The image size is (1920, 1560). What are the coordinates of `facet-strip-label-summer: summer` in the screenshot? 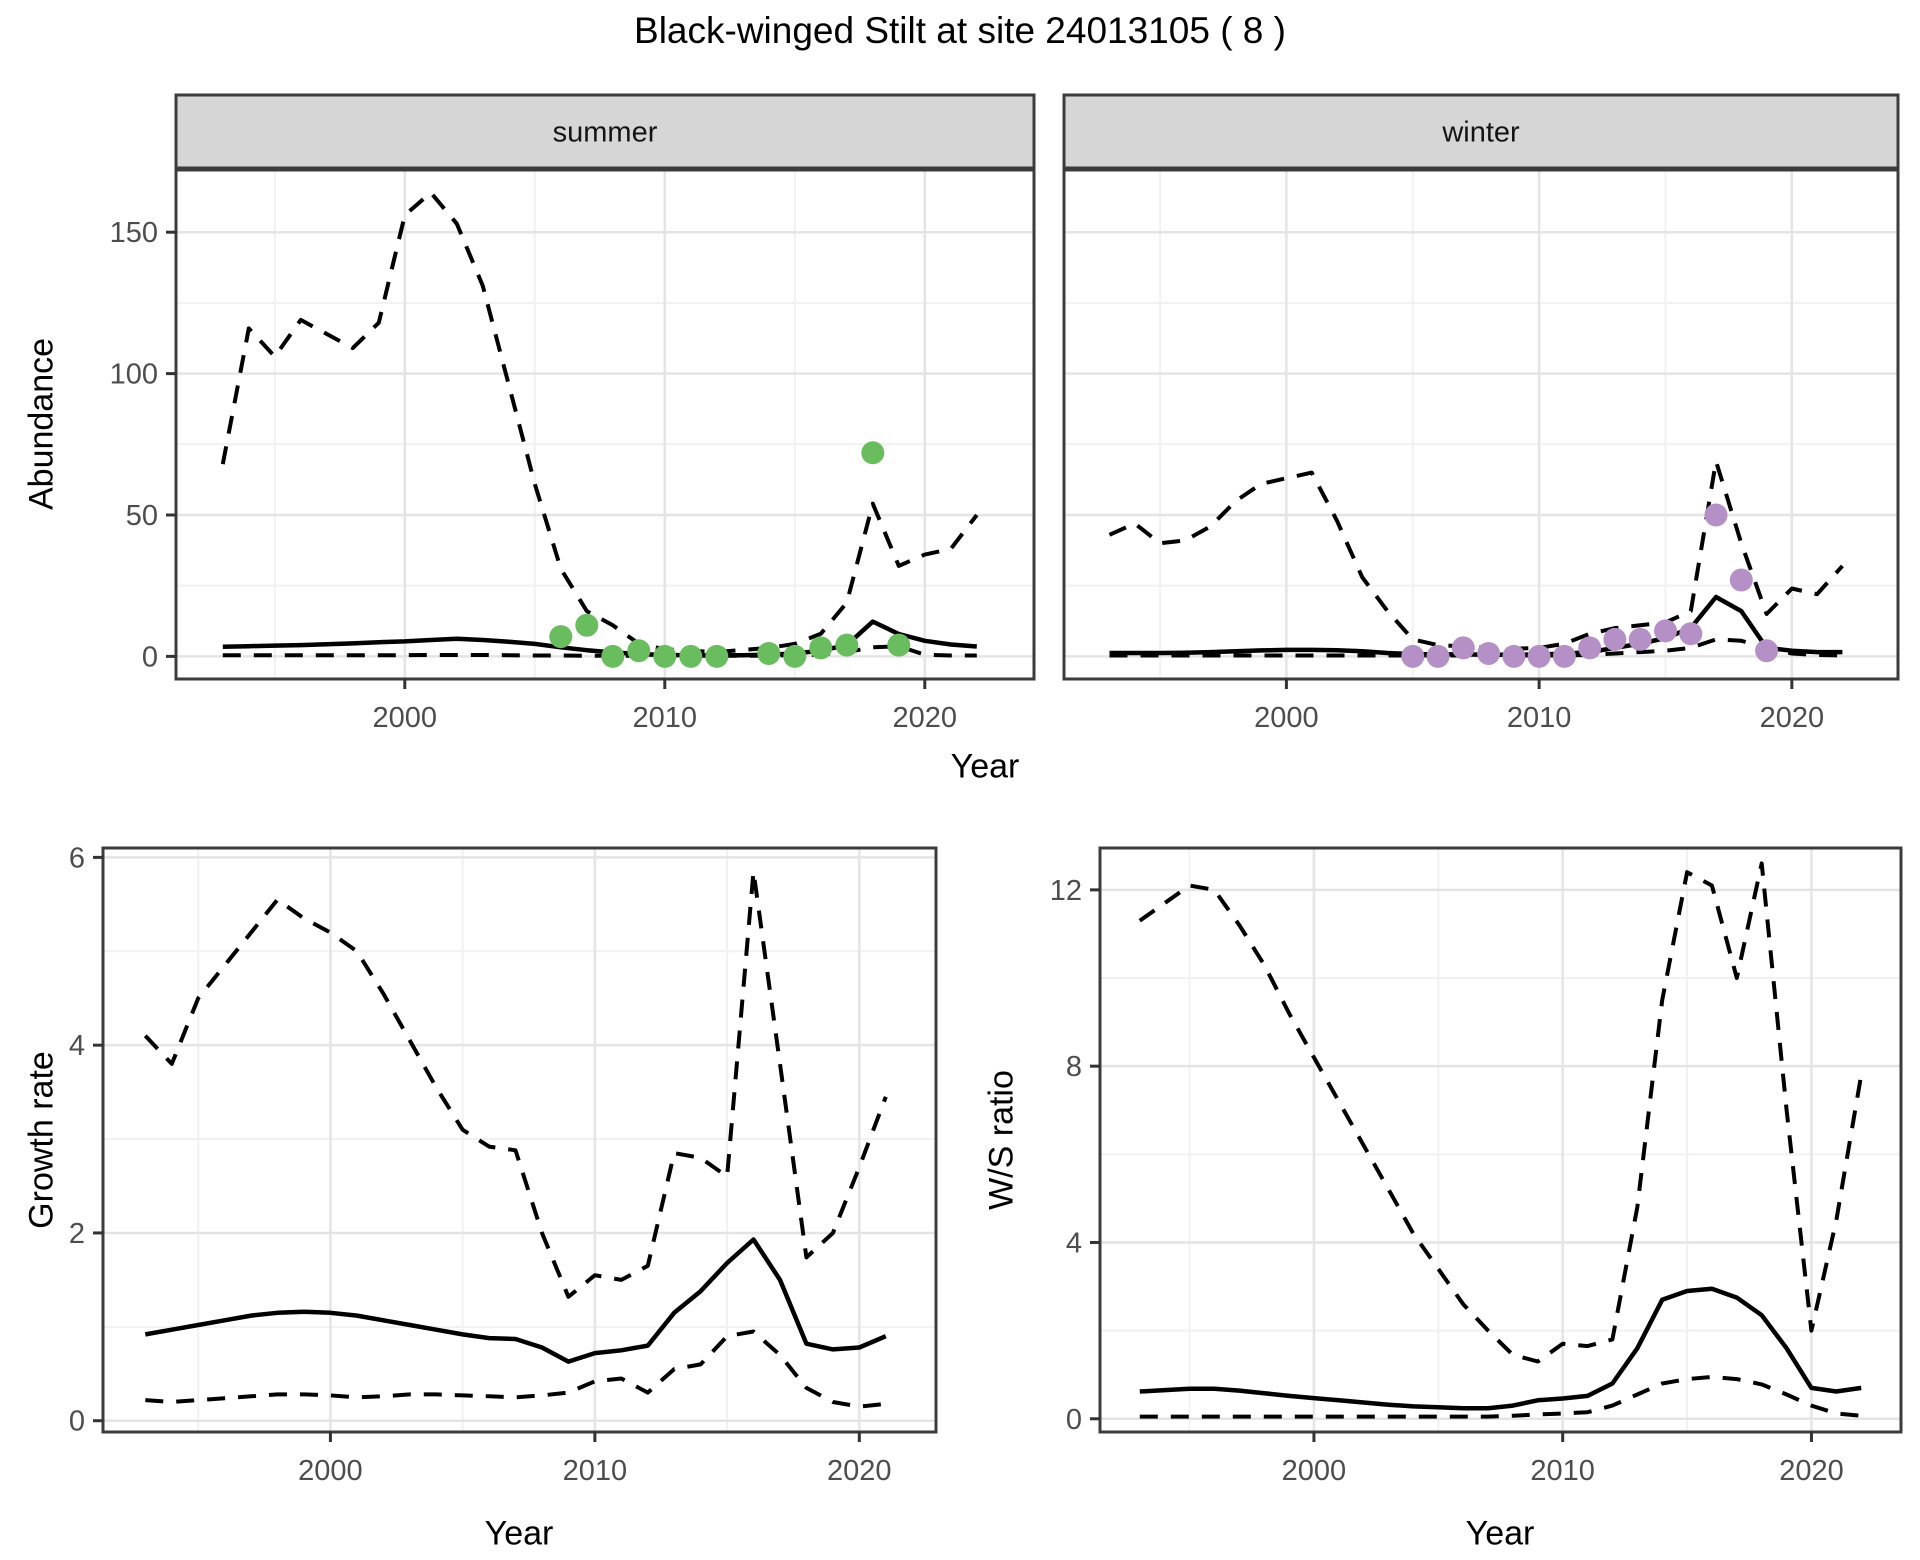 It's located at (605, 132).